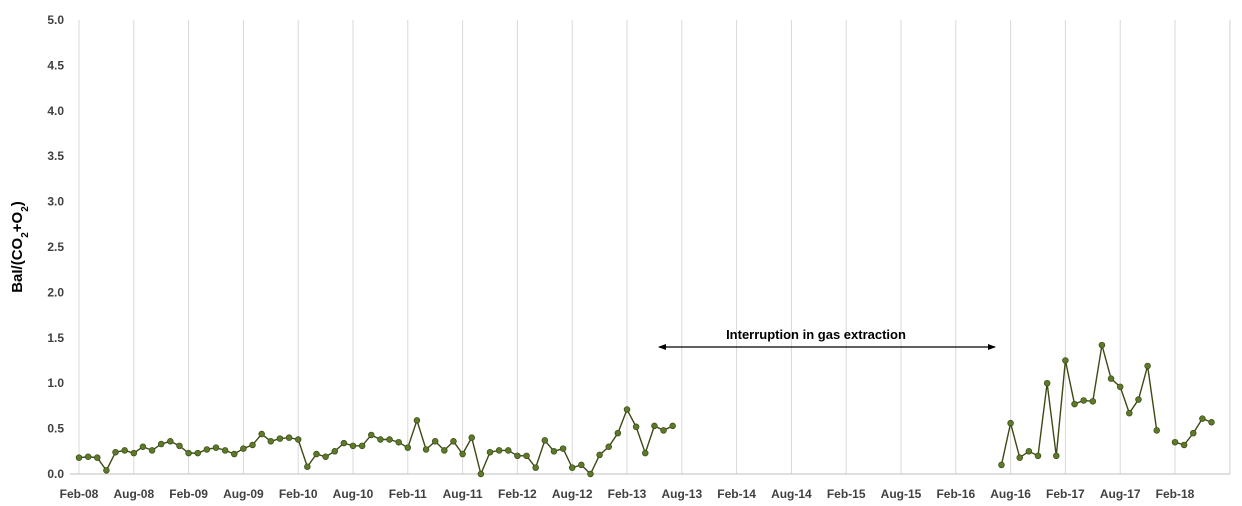 Image resolution: width=1242 pixels, height=506 pixels. What do you see at coordinates (736, 494) in the screenshot?
I see `x-tick-label: Feb-14` at bounding box center [736, 494].